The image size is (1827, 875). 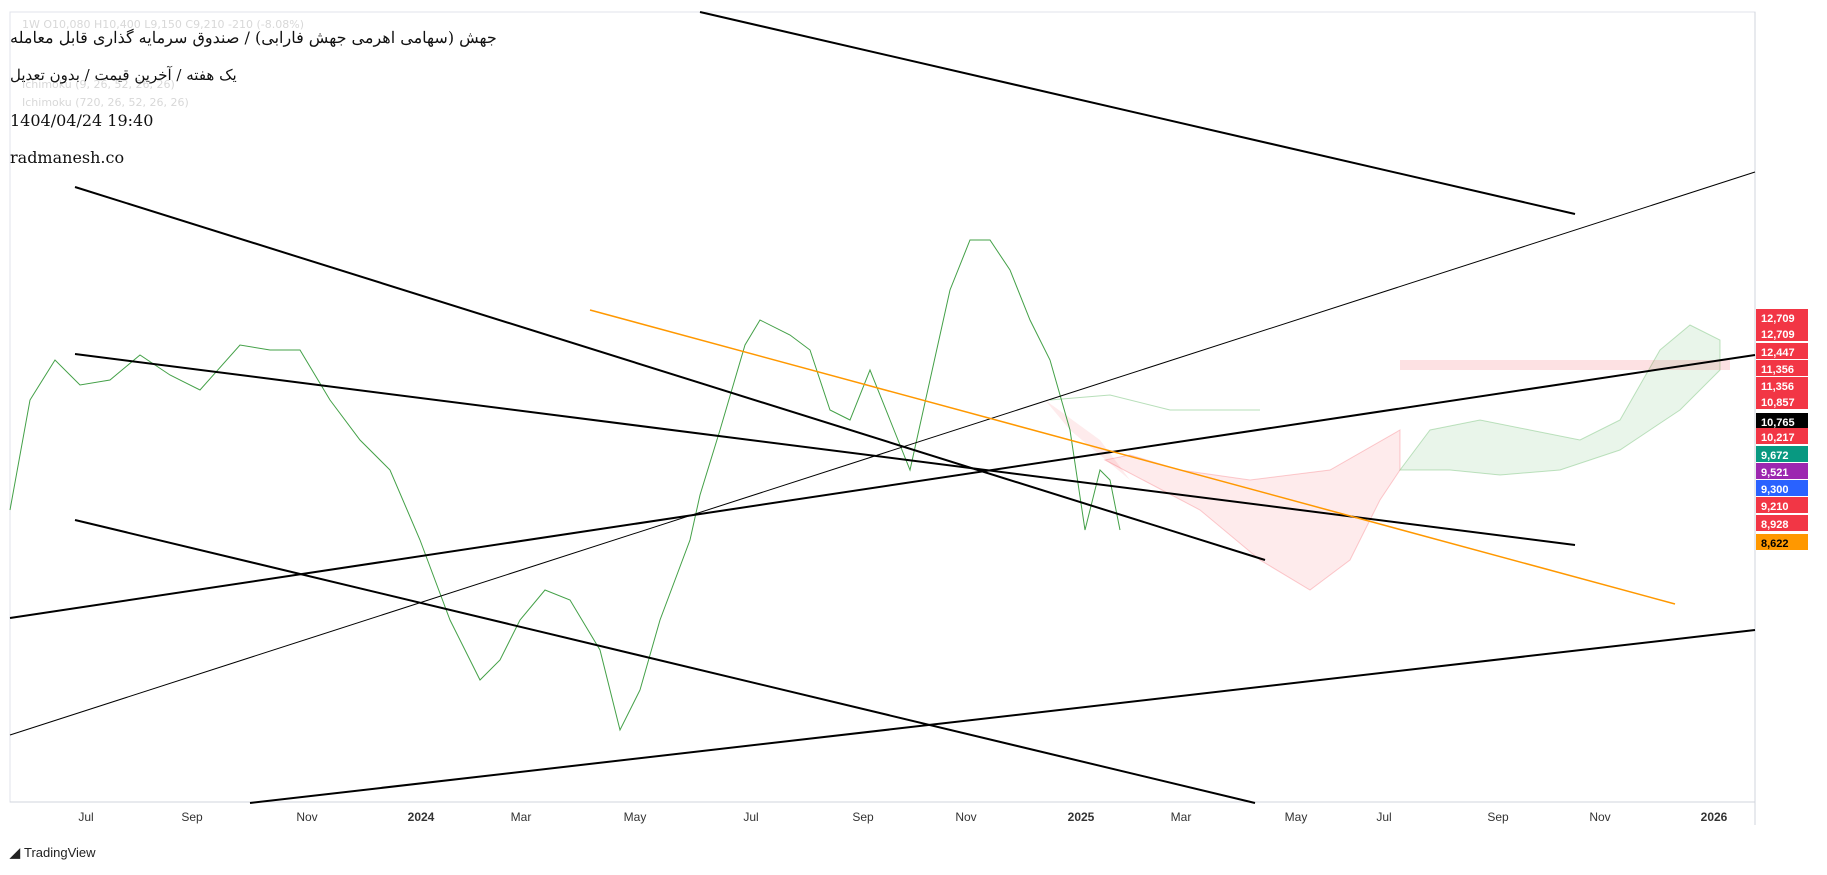 What do you see at coordinates (82, 120) in the screenshot?
I see `datetime-label: 1404/04/24 19:40` at bounding box center [82, 120].